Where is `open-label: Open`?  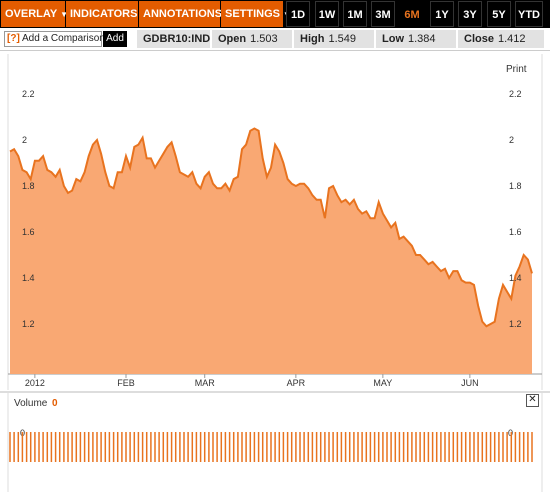
open-label: Open is located at coordinates (232, 39).